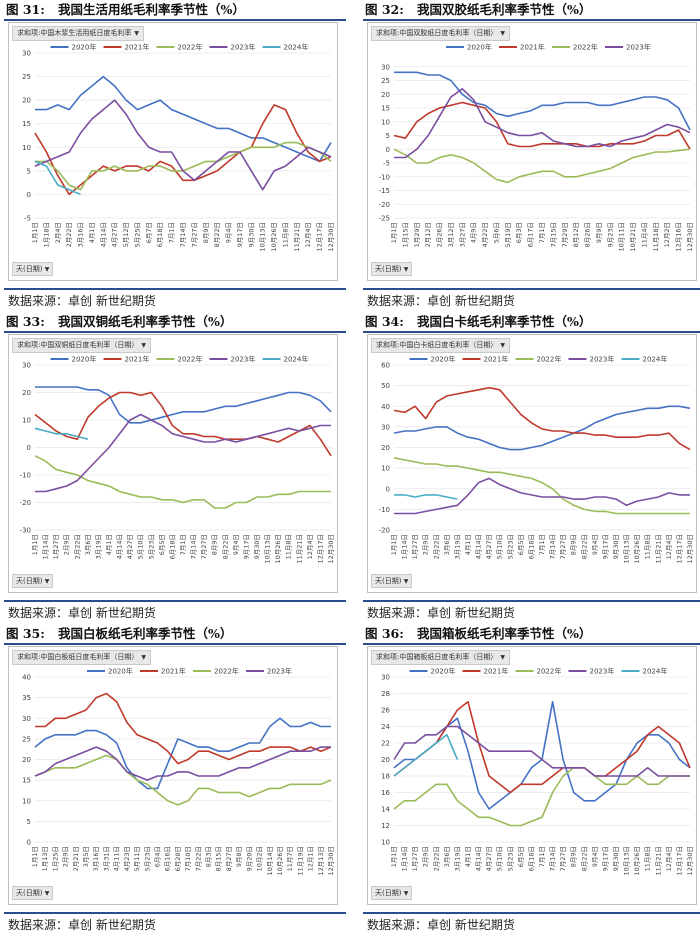 The height and width of the screenshot is (937, 700). Describe the element at coordinates (595, 856) in the screenshot. I see `x-tick-label: 9月4日` at that location.